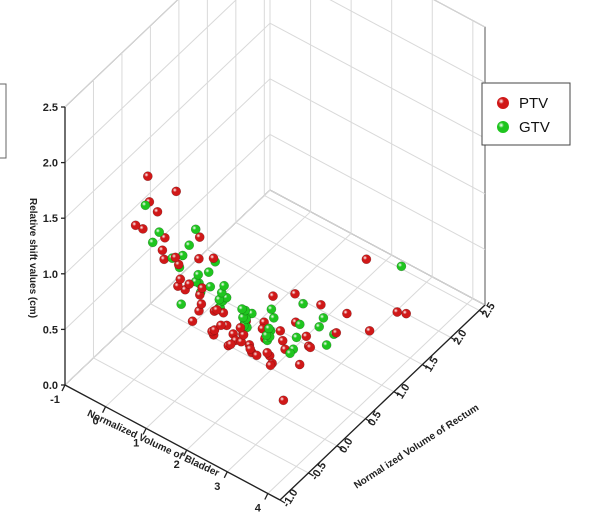 The width and height of the screenshot is (615, 522). I want to click on y-tick-label: 2.0, so click(460, 337).